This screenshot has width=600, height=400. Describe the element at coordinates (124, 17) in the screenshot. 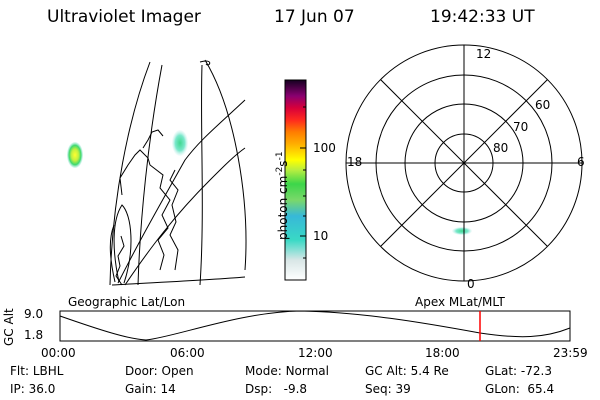

I see `instrument-title: Ultraviolet Imager` at that location.